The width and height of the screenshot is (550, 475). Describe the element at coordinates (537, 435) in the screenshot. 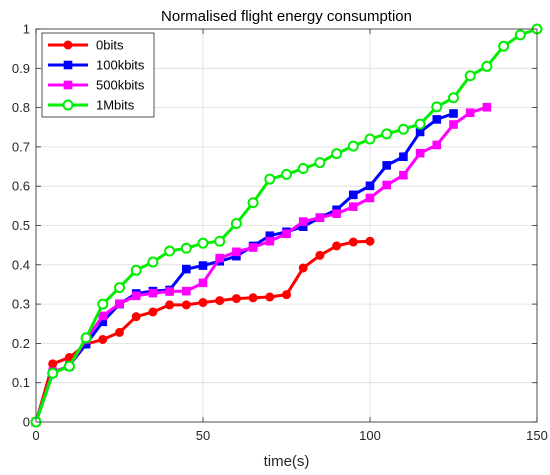

I see `x-tick-label: 150` at that location.